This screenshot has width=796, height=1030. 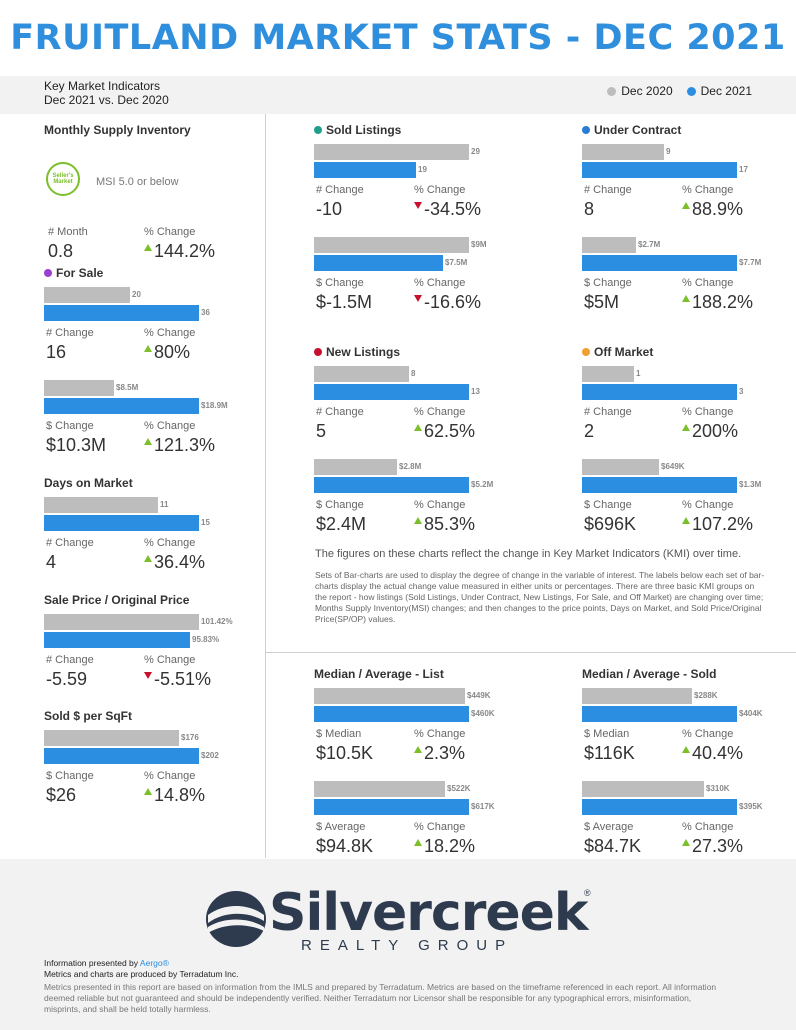 What do you see at coordinates (410, 466) in the screenshot?
I see `newl-dollars-bar-prev-label: $2.8M` at bounding box center [410, 466].